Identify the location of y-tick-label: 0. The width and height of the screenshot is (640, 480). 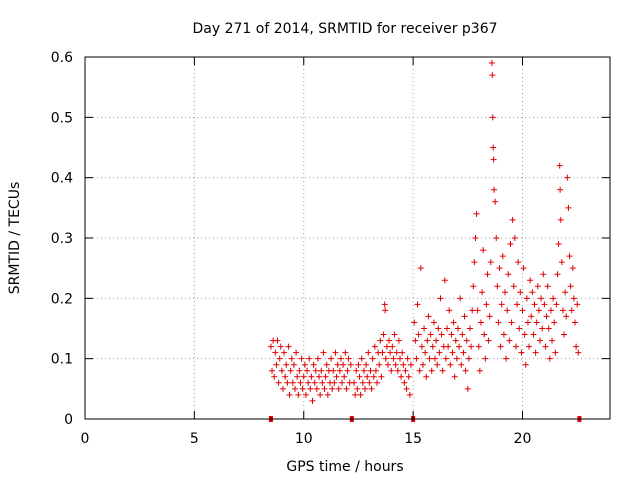
(68, 420).